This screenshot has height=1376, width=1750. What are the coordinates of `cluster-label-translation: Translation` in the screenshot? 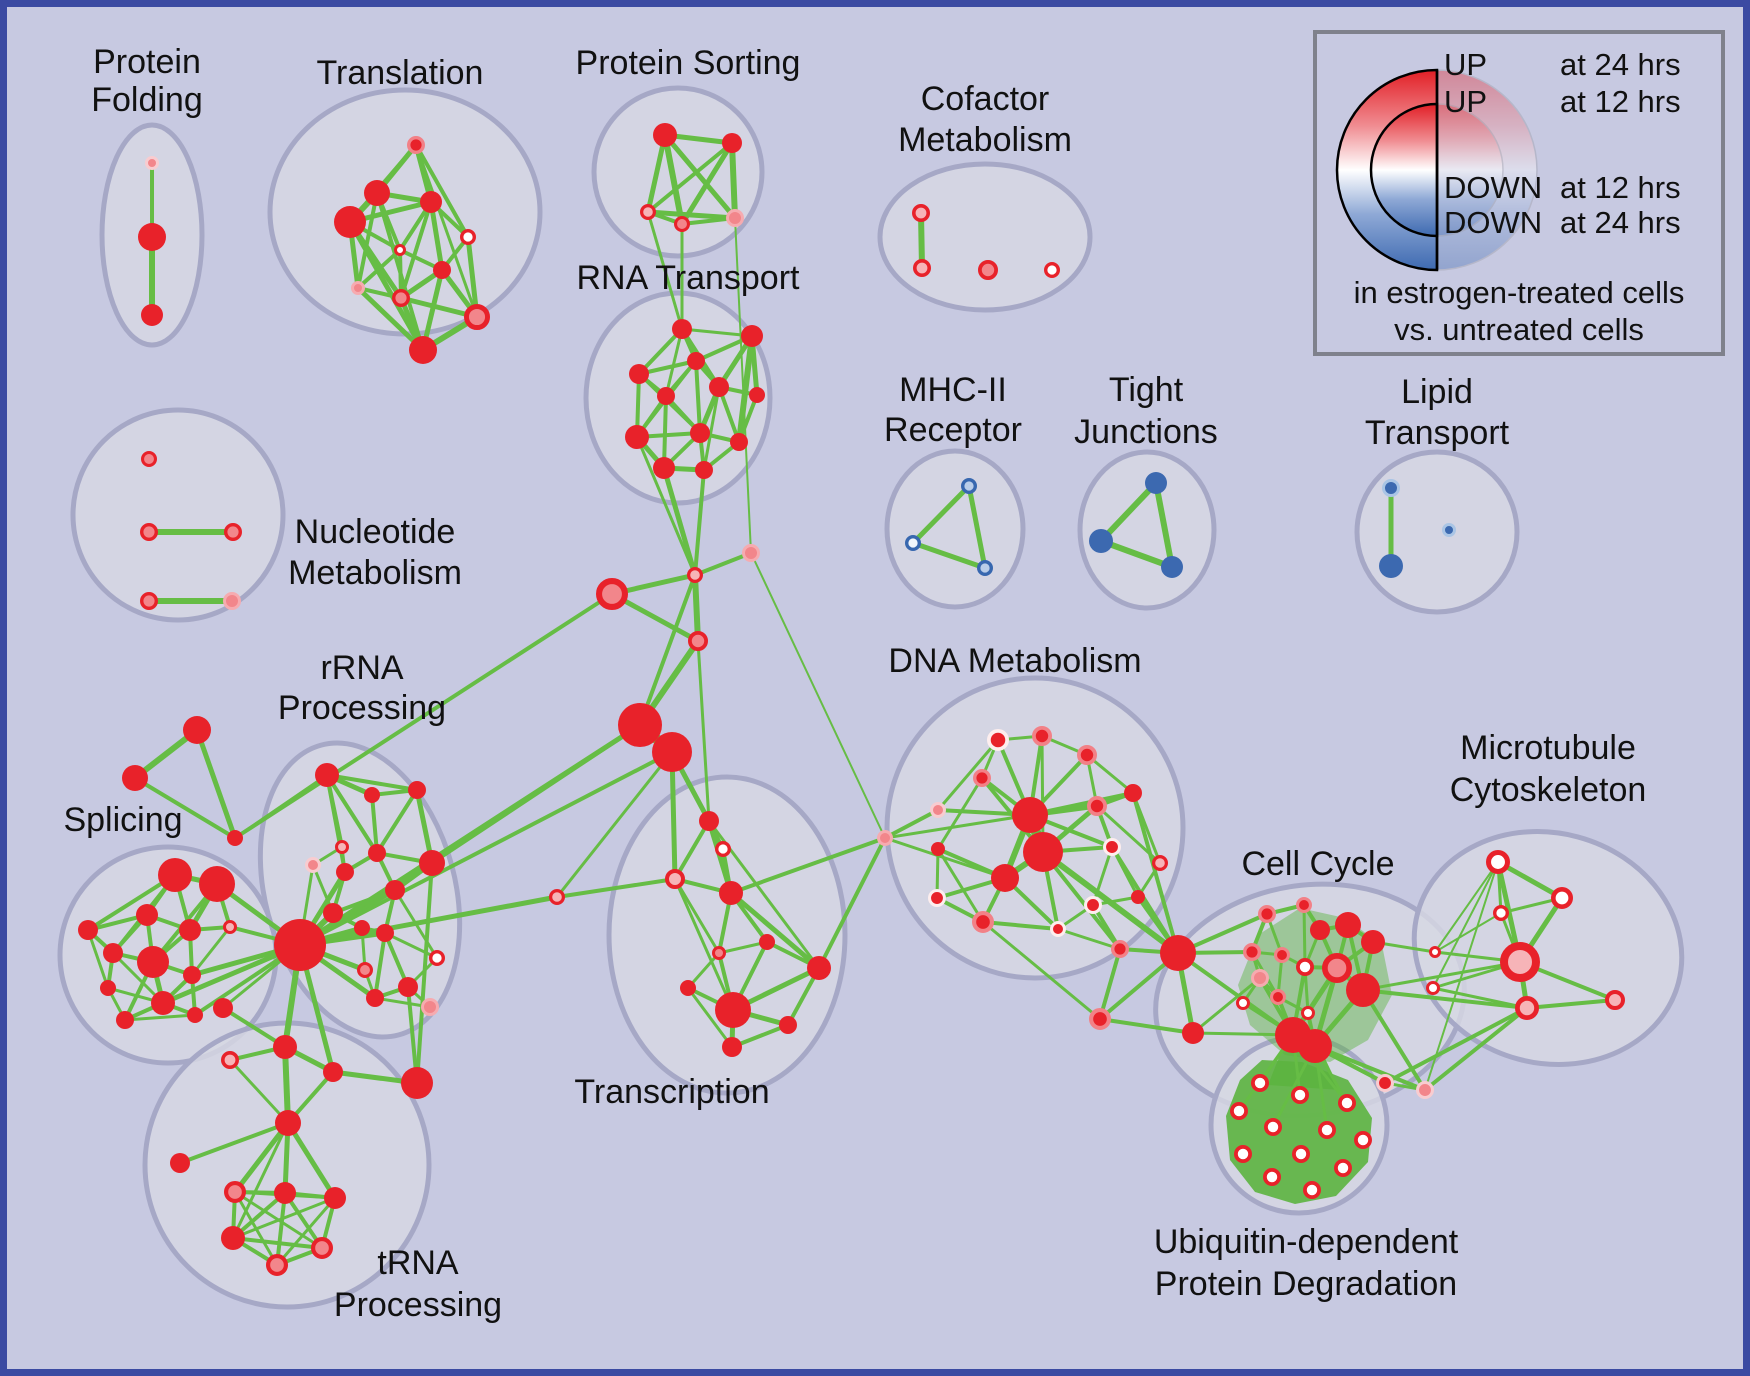 It's located at (400, 73).